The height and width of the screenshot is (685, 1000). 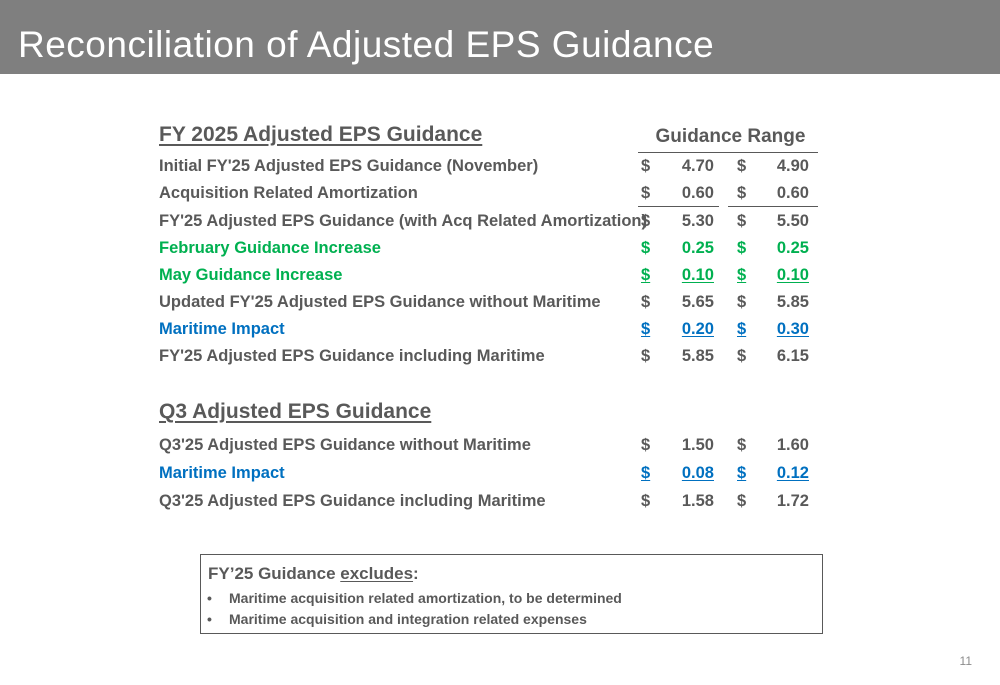 What do you see at coordinates (295, 411) in the screenshot?
I see `q3-section-heading: Q3 Adjusted EPS Guidance` at bounding box center [295, 411].